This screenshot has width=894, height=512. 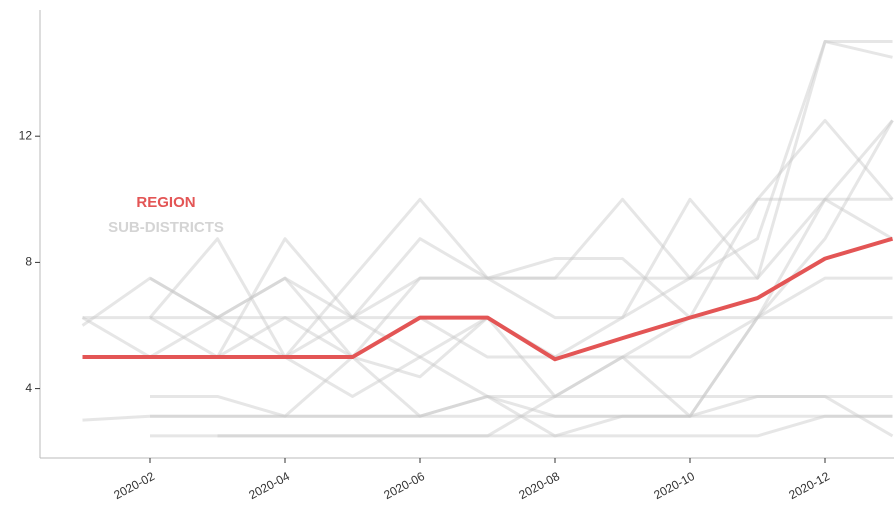 I want to click on x-tick-label: 2020-10, so click(x=674, y=485).